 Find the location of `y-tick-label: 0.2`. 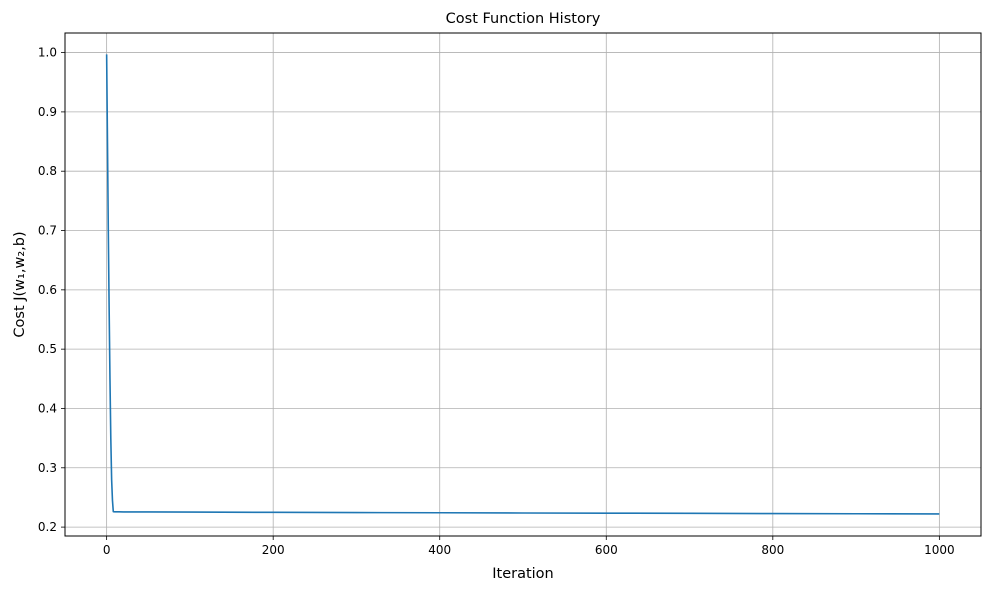

y-tick-label: 0.2 is located at coordinates (47, 527).